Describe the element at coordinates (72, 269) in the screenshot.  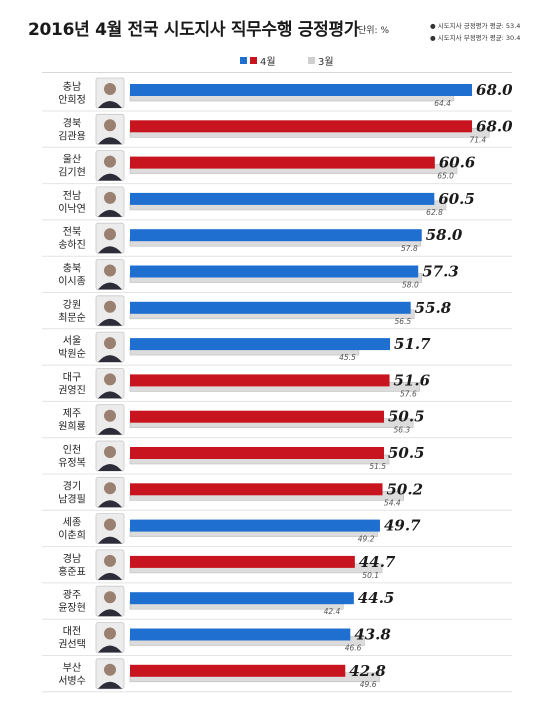
I see `region-label: 충북` at that location.